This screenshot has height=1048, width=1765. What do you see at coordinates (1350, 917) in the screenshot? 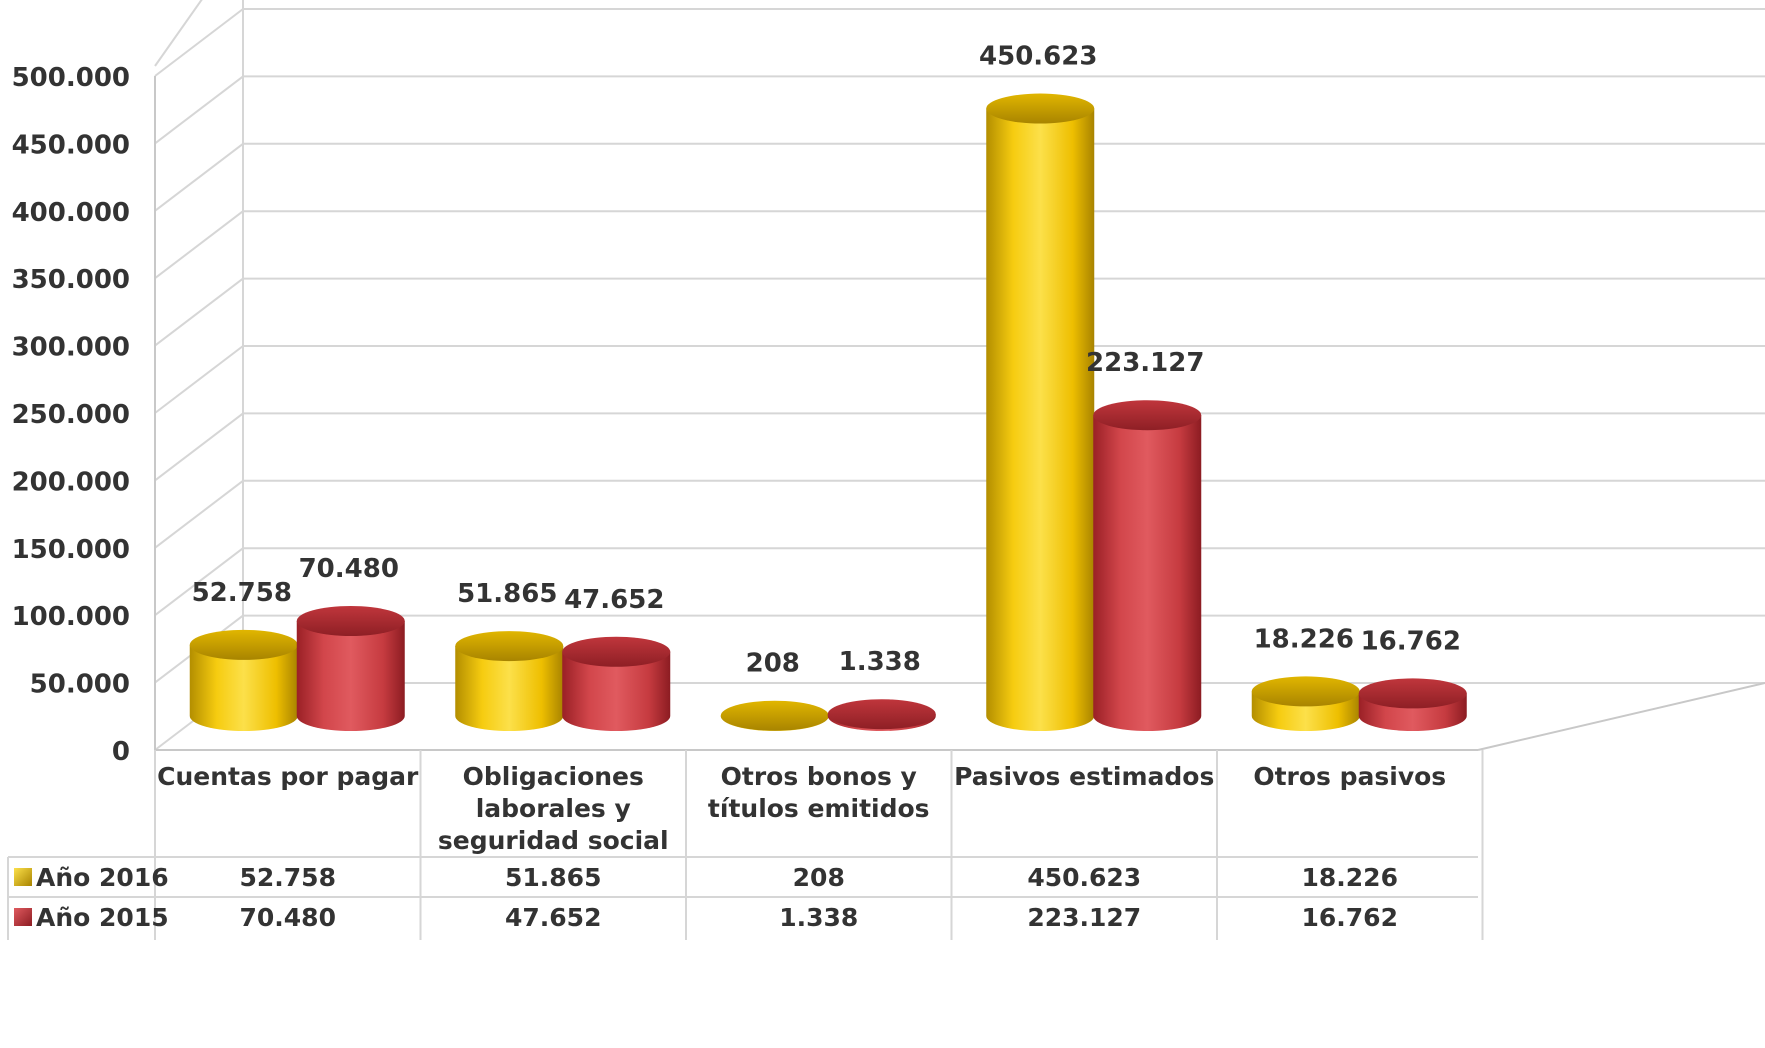
I see `table-cell: 16.762` at bounding box center [1350, 917].